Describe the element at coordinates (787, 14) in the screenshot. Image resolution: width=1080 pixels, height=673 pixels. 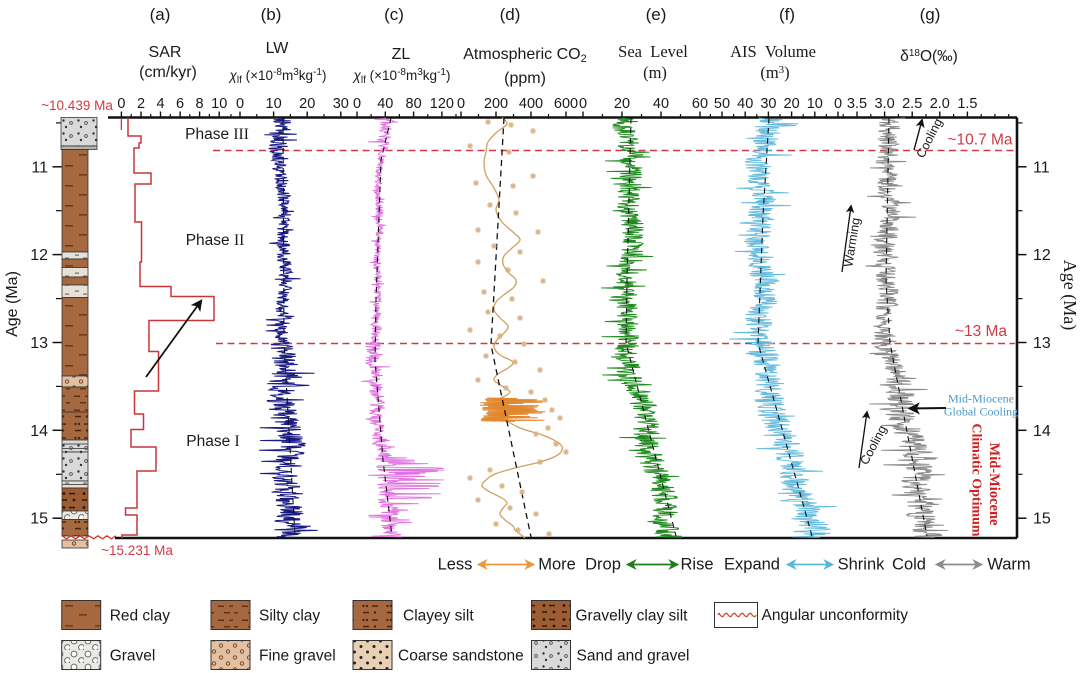
I see `svg-text: (f)` at that location.